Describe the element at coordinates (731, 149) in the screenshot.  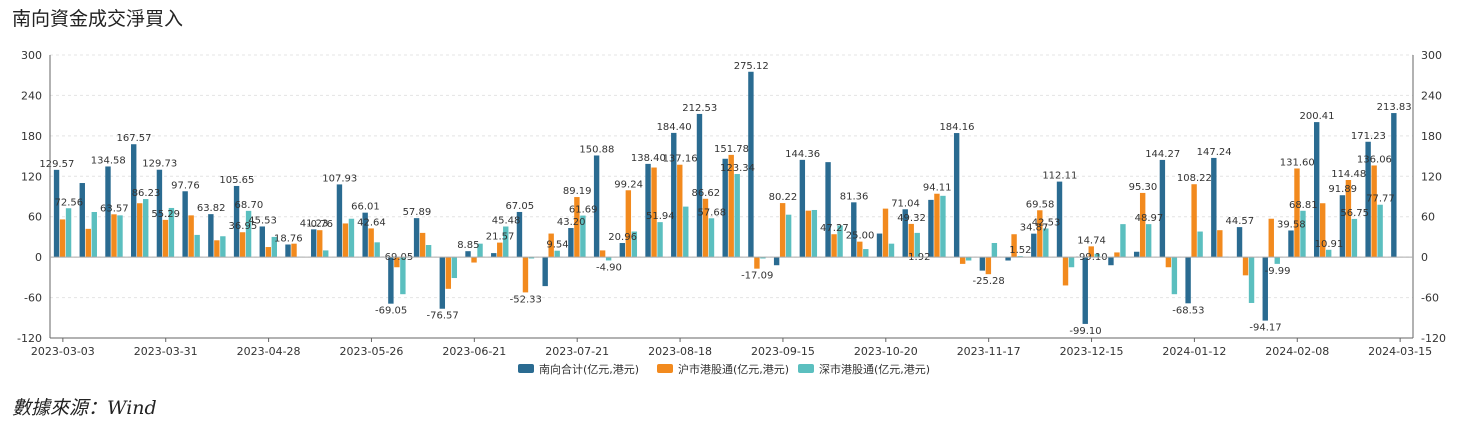
I see `data-label-sh: 151.78` at that location.